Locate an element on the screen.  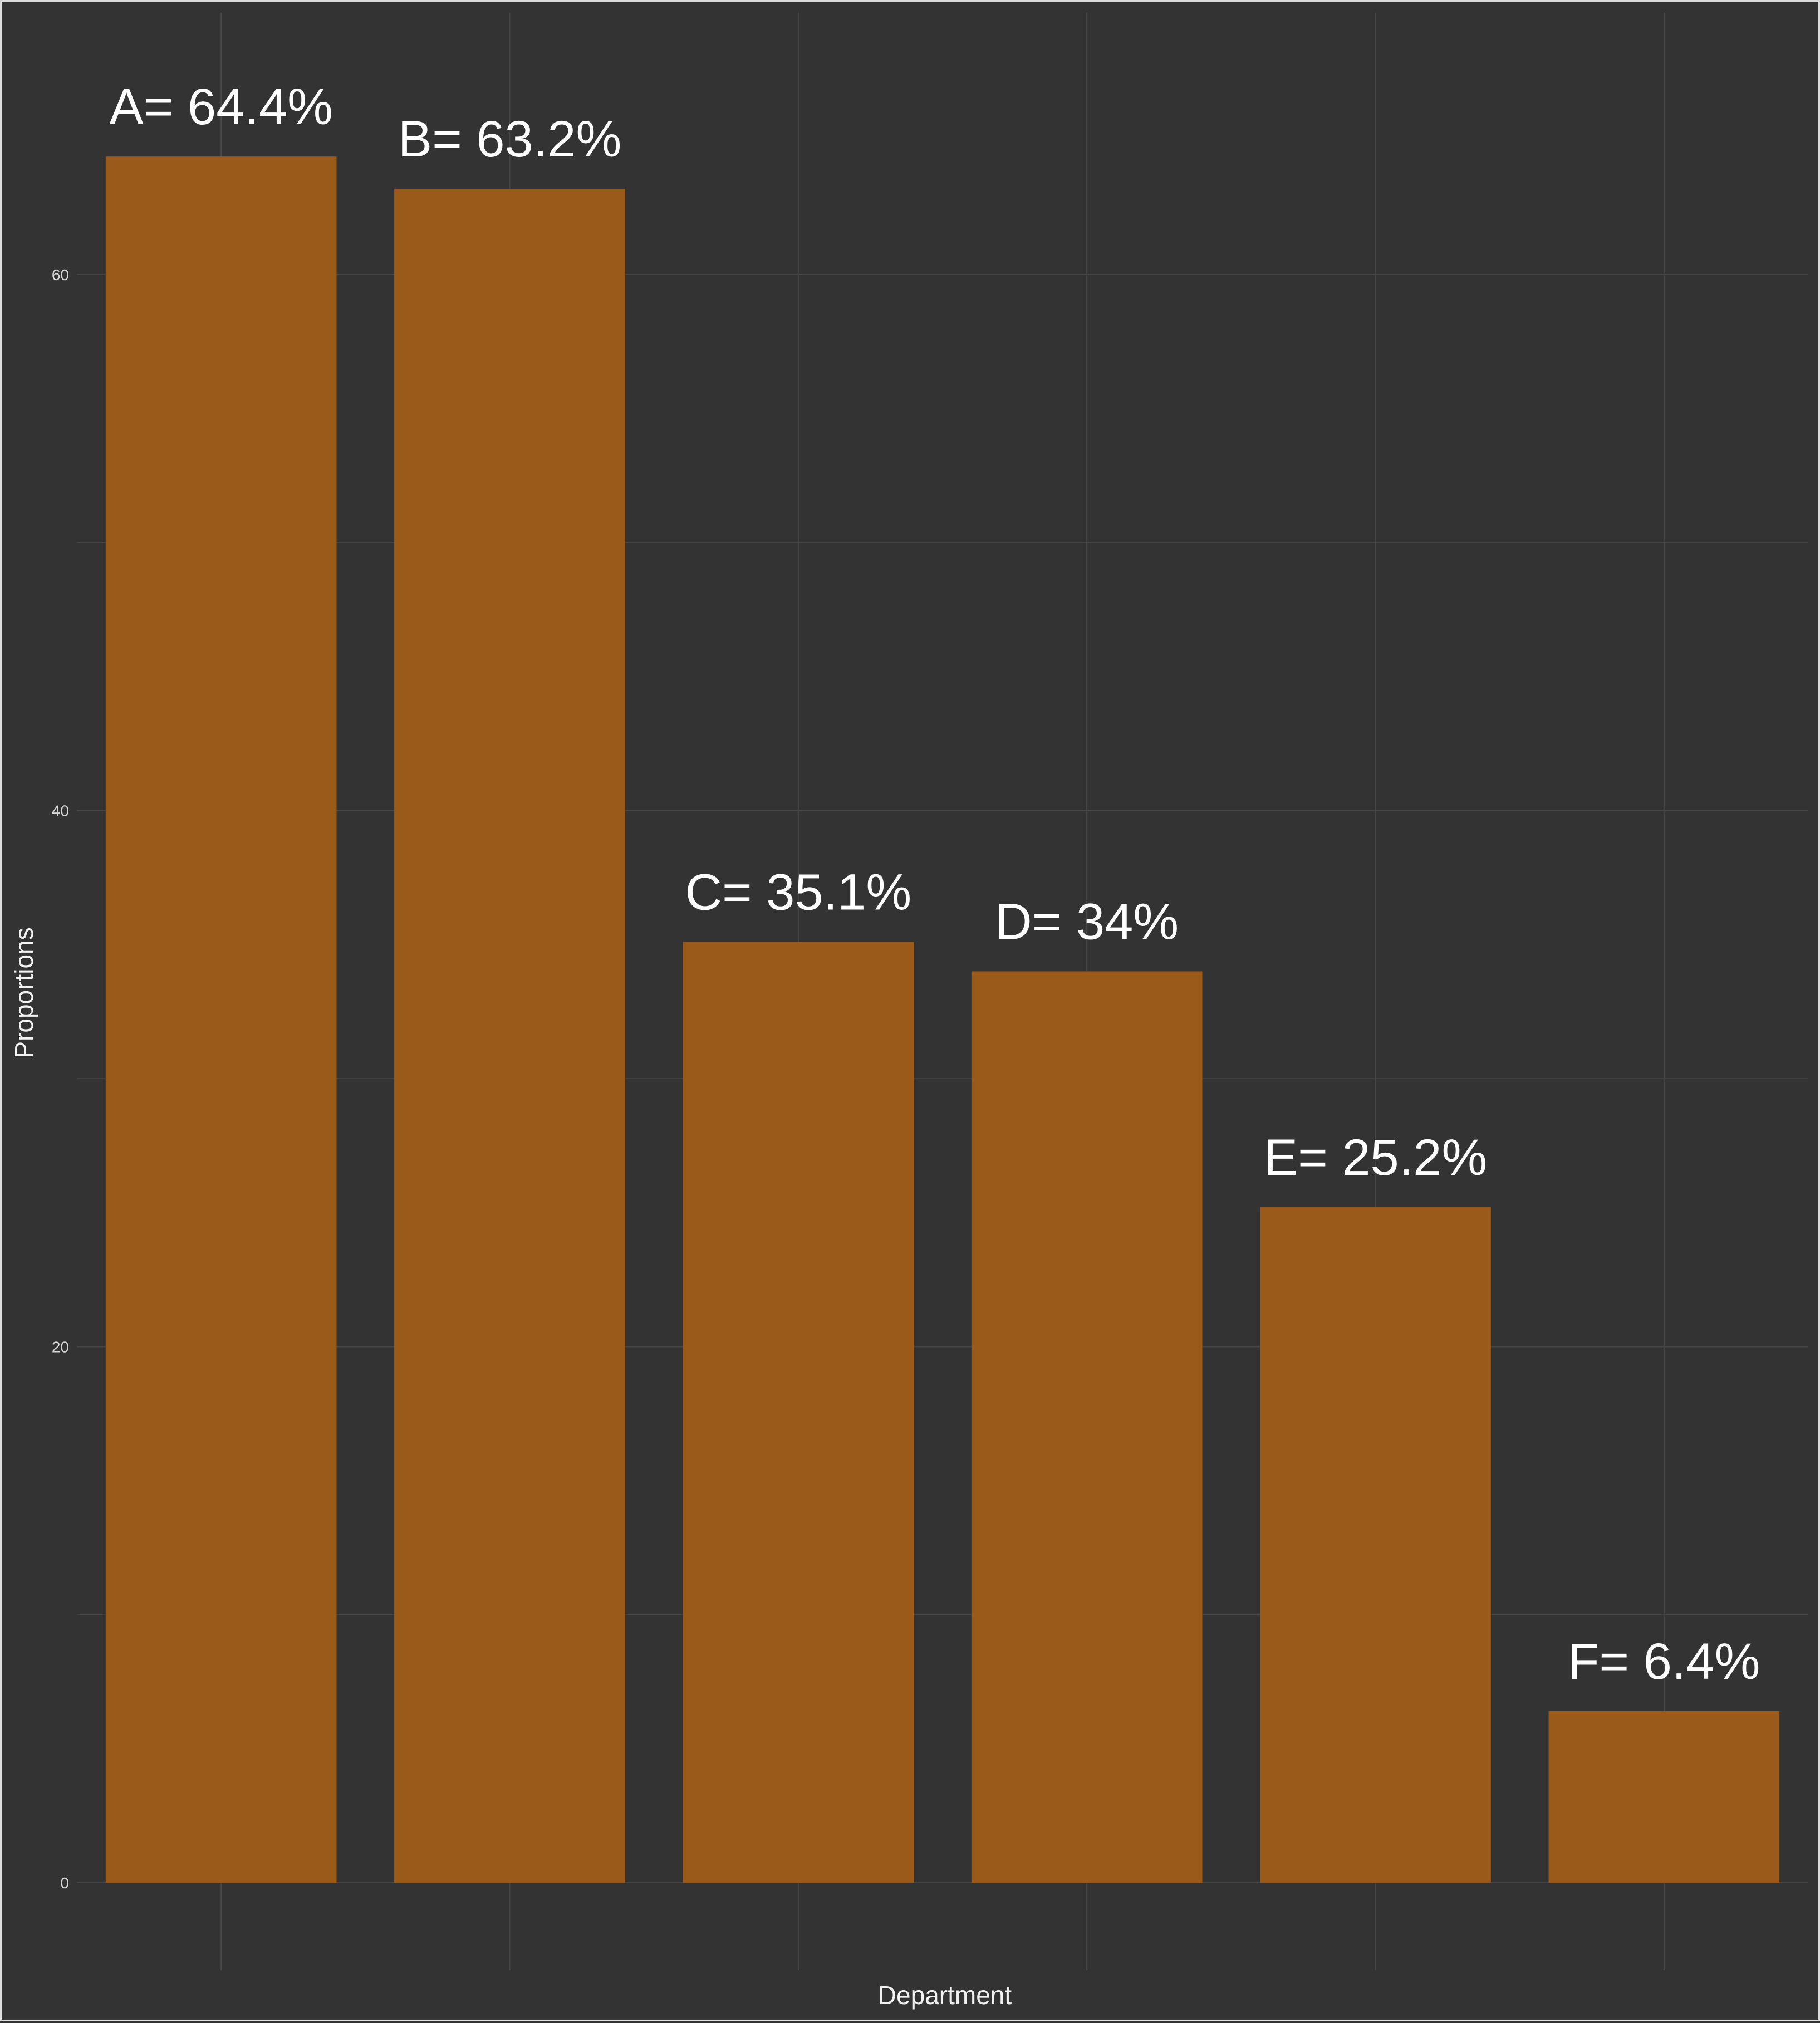
bar-label-f: F= 6.4% is located at coordinates (1664, 1661).